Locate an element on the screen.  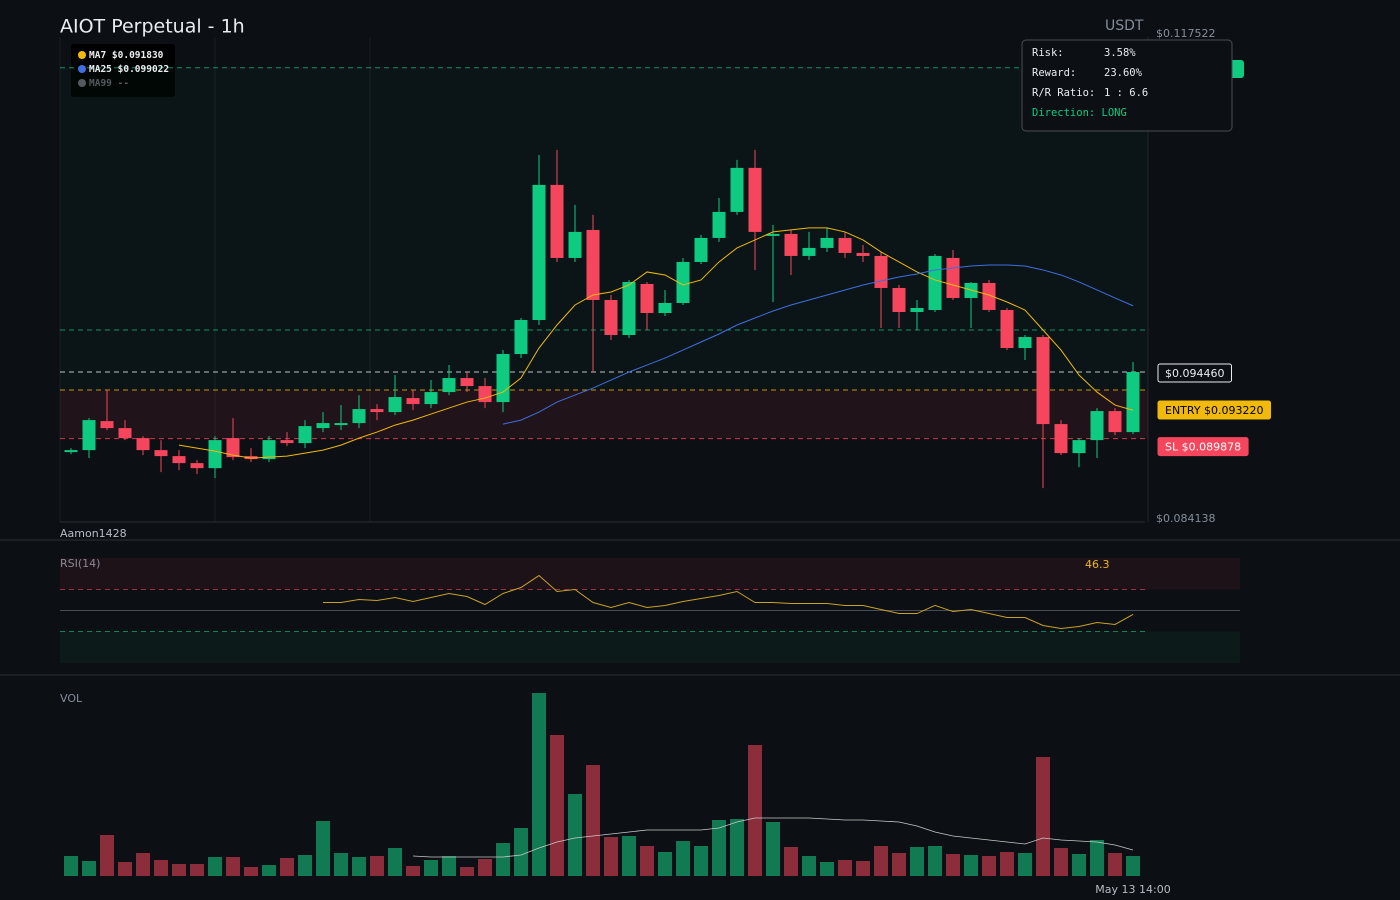
panel-label: Risk: is located at coordinates (1048, 53).